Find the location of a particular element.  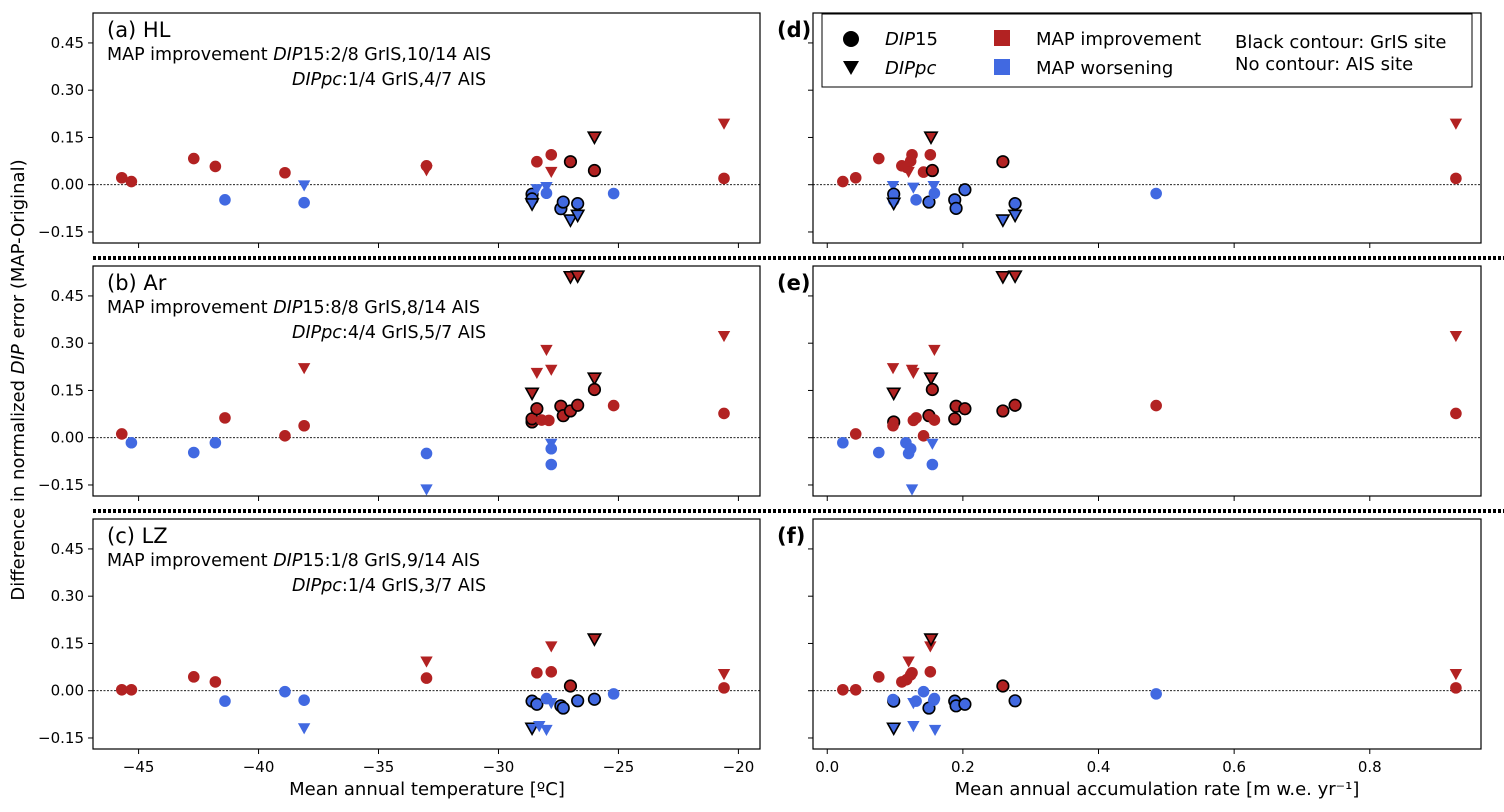

x-tick-label: −20 is located at coordinates (739, 767).